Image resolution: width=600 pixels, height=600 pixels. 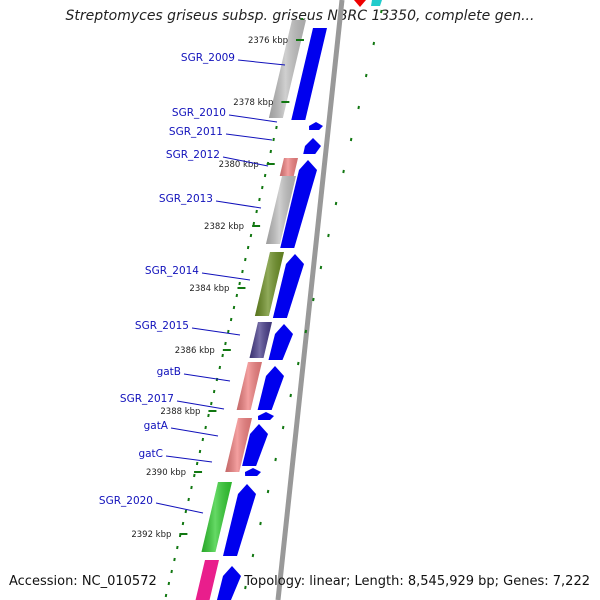 What do you see at coordinates (207, 580) in the screenshot?
I see `gene-block` at bounding box center [207, 580].